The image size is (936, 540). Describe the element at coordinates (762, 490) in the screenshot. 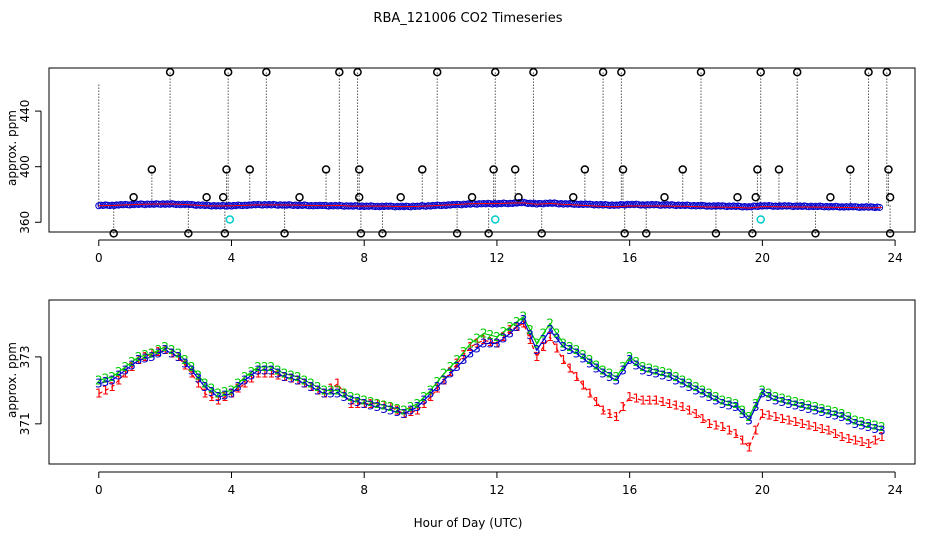

I see `bottom-x-tick-label: 20` at that location.